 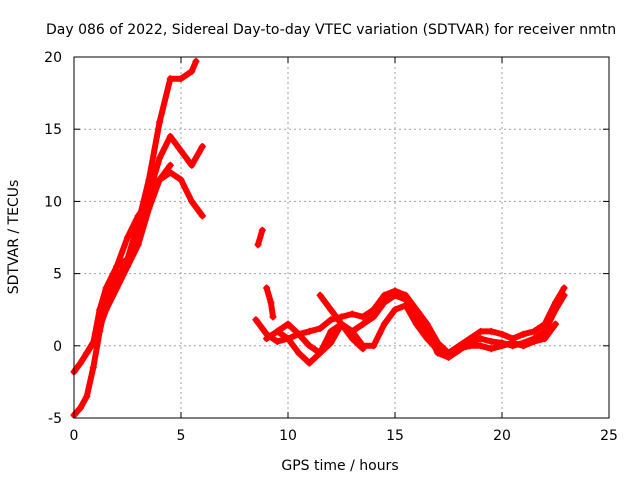 What do you see at coordinates (55, 419) in the screenshot?
I see `y-tick-label: -5` at bounding box center [55, 419].